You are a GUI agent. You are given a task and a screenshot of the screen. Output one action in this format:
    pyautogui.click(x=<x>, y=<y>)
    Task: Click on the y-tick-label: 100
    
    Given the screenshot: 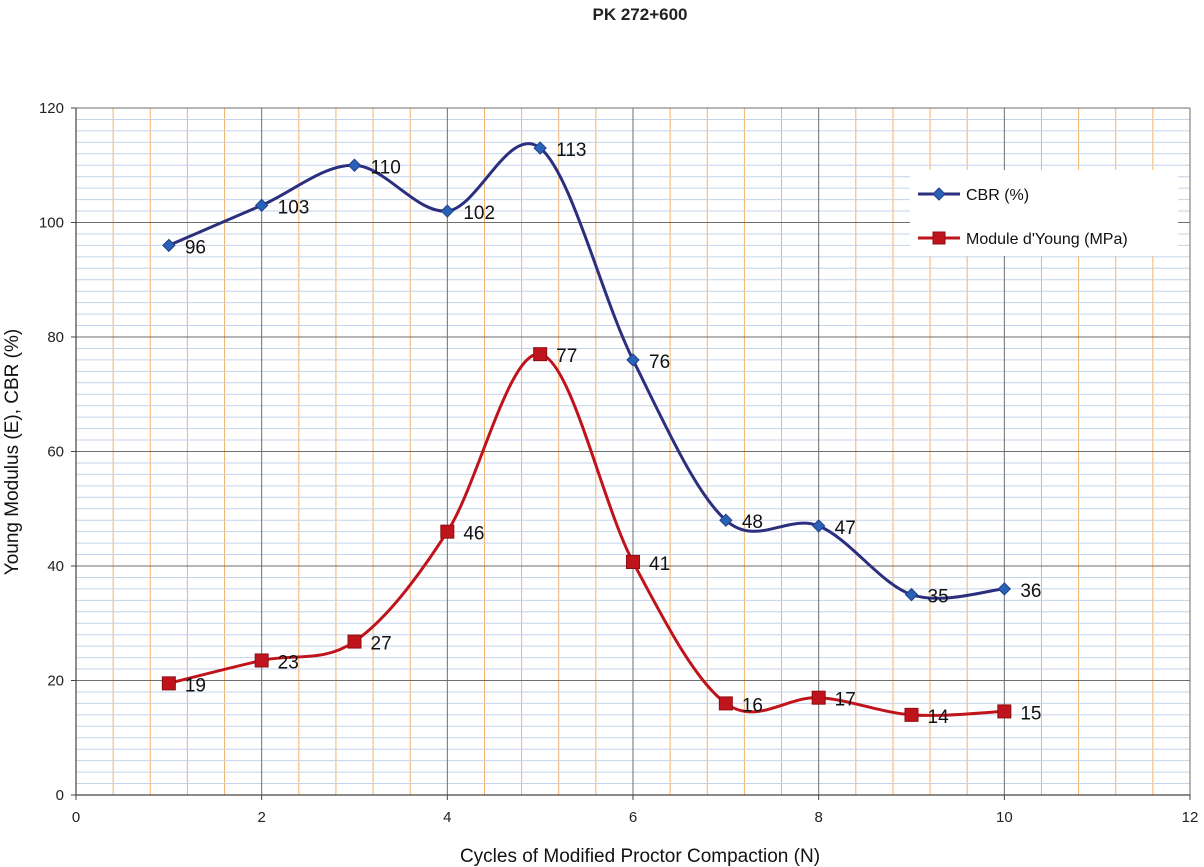 What is the action you would take?
    pyautogui.click(x=51, y=223)
    